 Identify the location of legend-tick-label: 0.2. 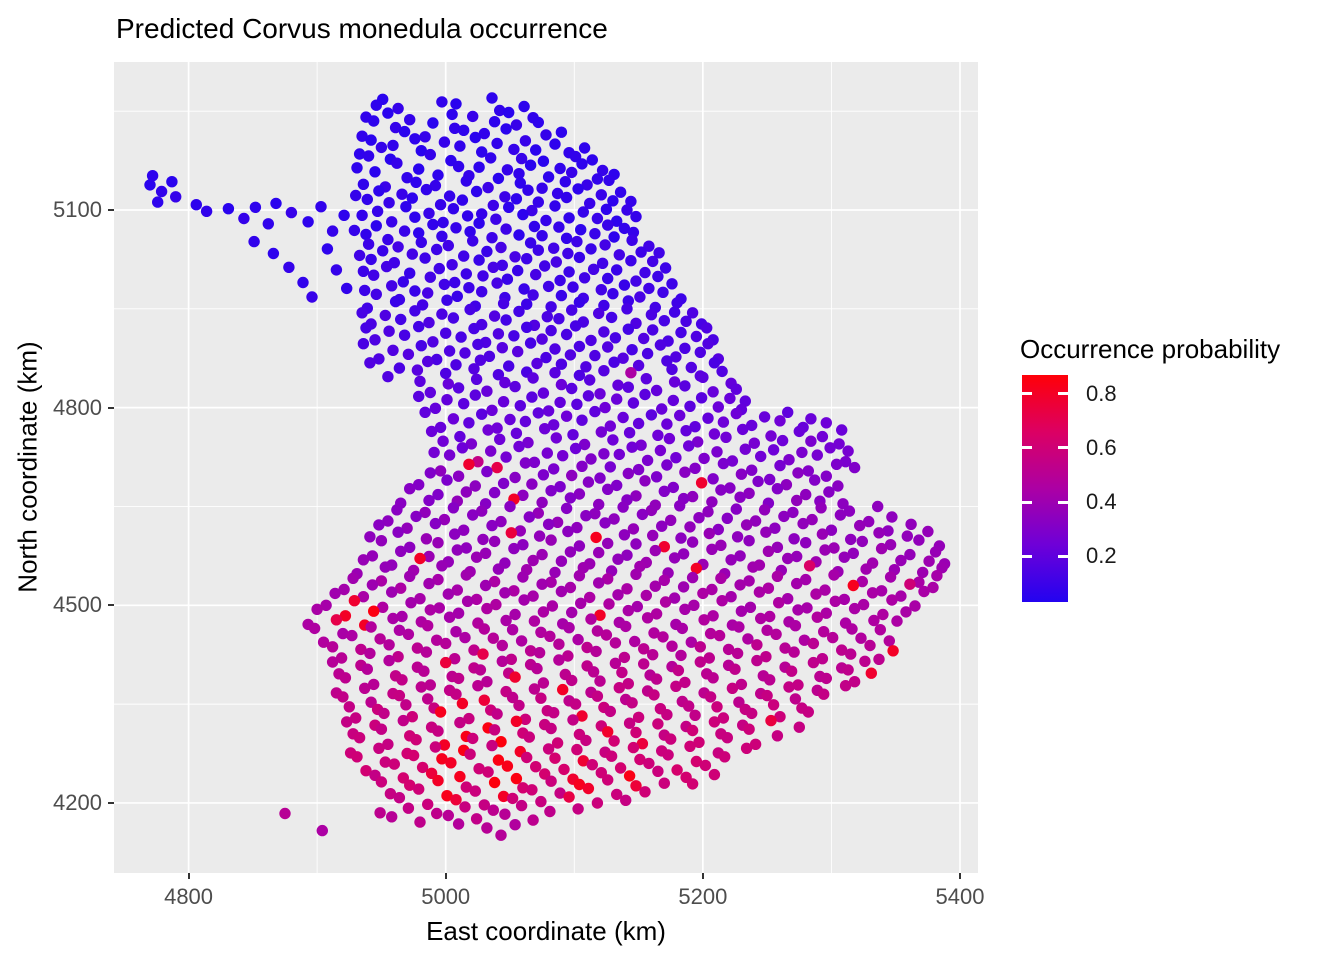
(1101, 556).